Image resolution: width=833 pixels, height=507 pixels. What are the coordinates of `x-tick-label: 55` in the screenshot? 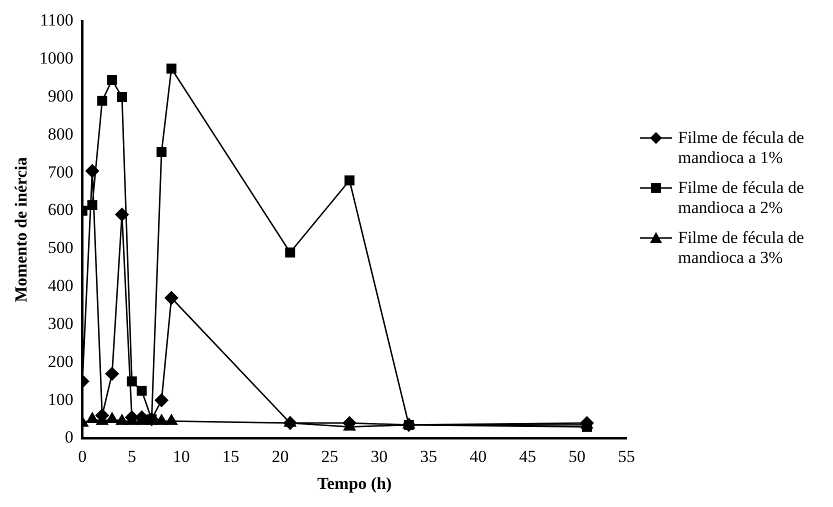 It's located at (626, 456).